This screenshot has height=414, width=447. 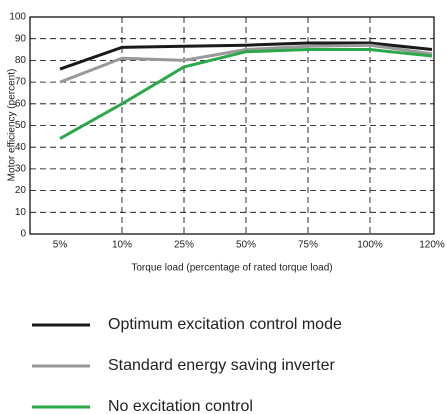 I want to click on x-tick-label: 10%, so click(x=122, y=245).